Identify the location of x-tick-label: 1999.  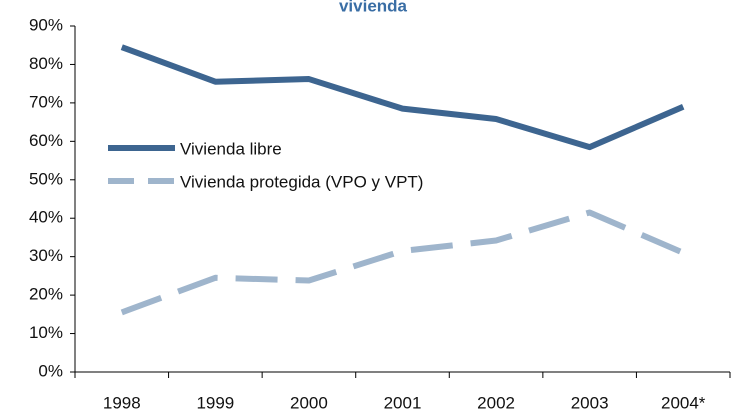
(215, 401).